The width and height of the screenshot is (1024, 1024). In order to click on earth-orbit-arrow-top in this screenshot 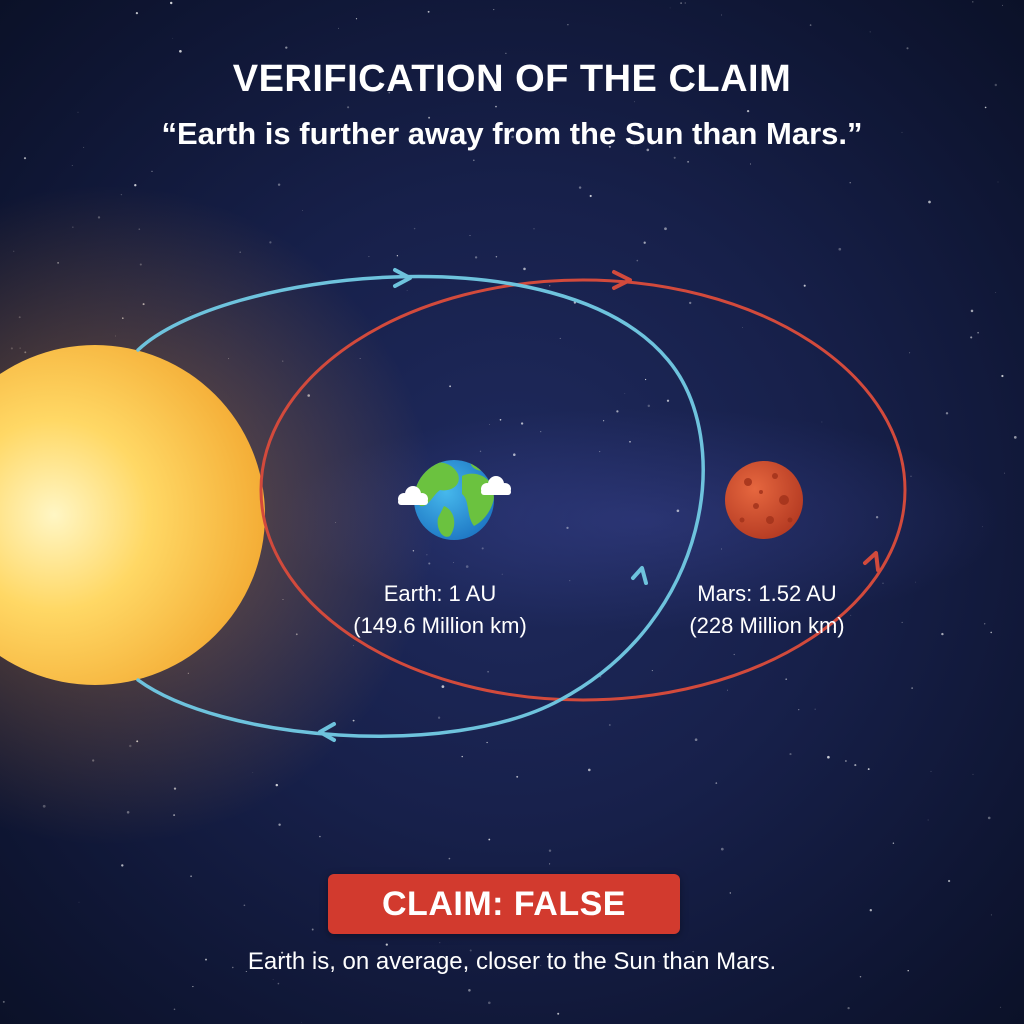, I will do `click(402, 278)`.